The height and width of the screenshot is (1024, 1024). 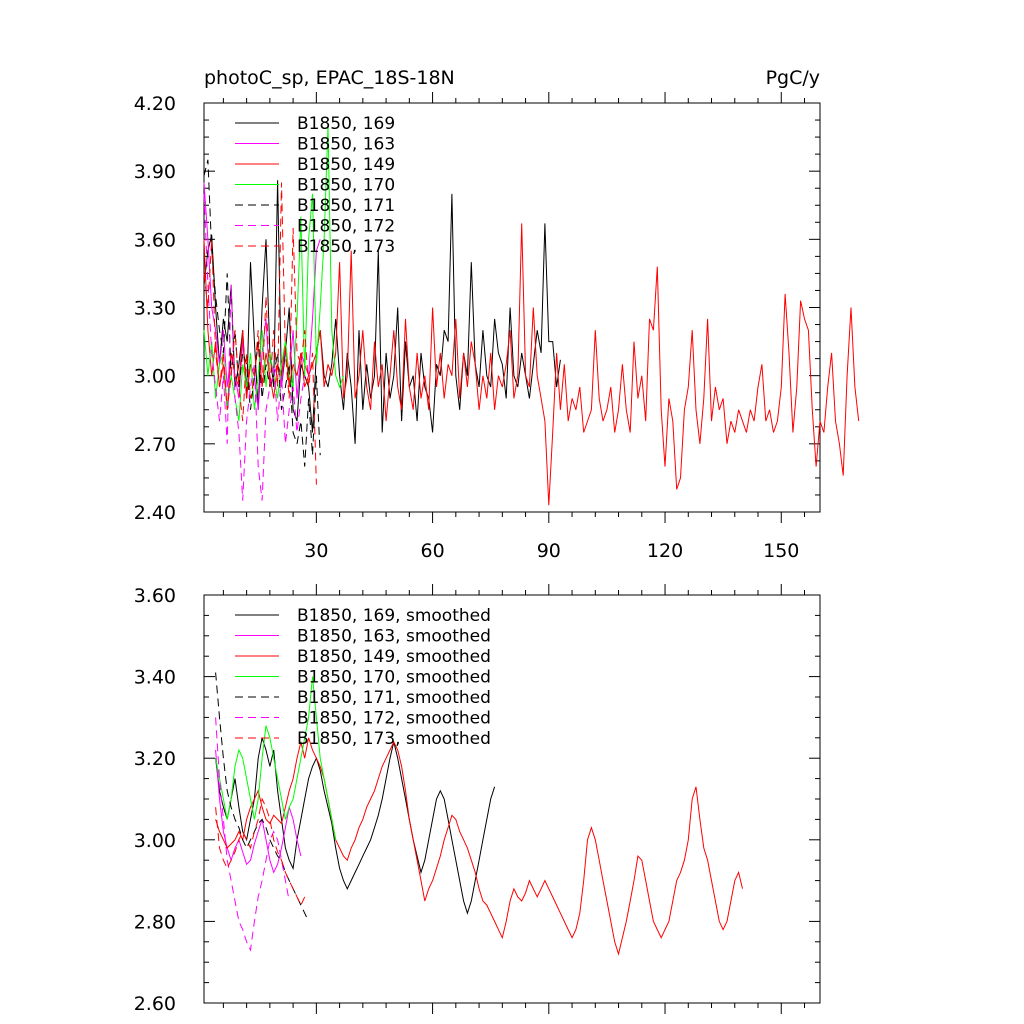 What do you see at coordinates (394, 719) in the screenshot?
I see `legend-label: B1850, 172, smoothed` at bounding box center [394, 719].